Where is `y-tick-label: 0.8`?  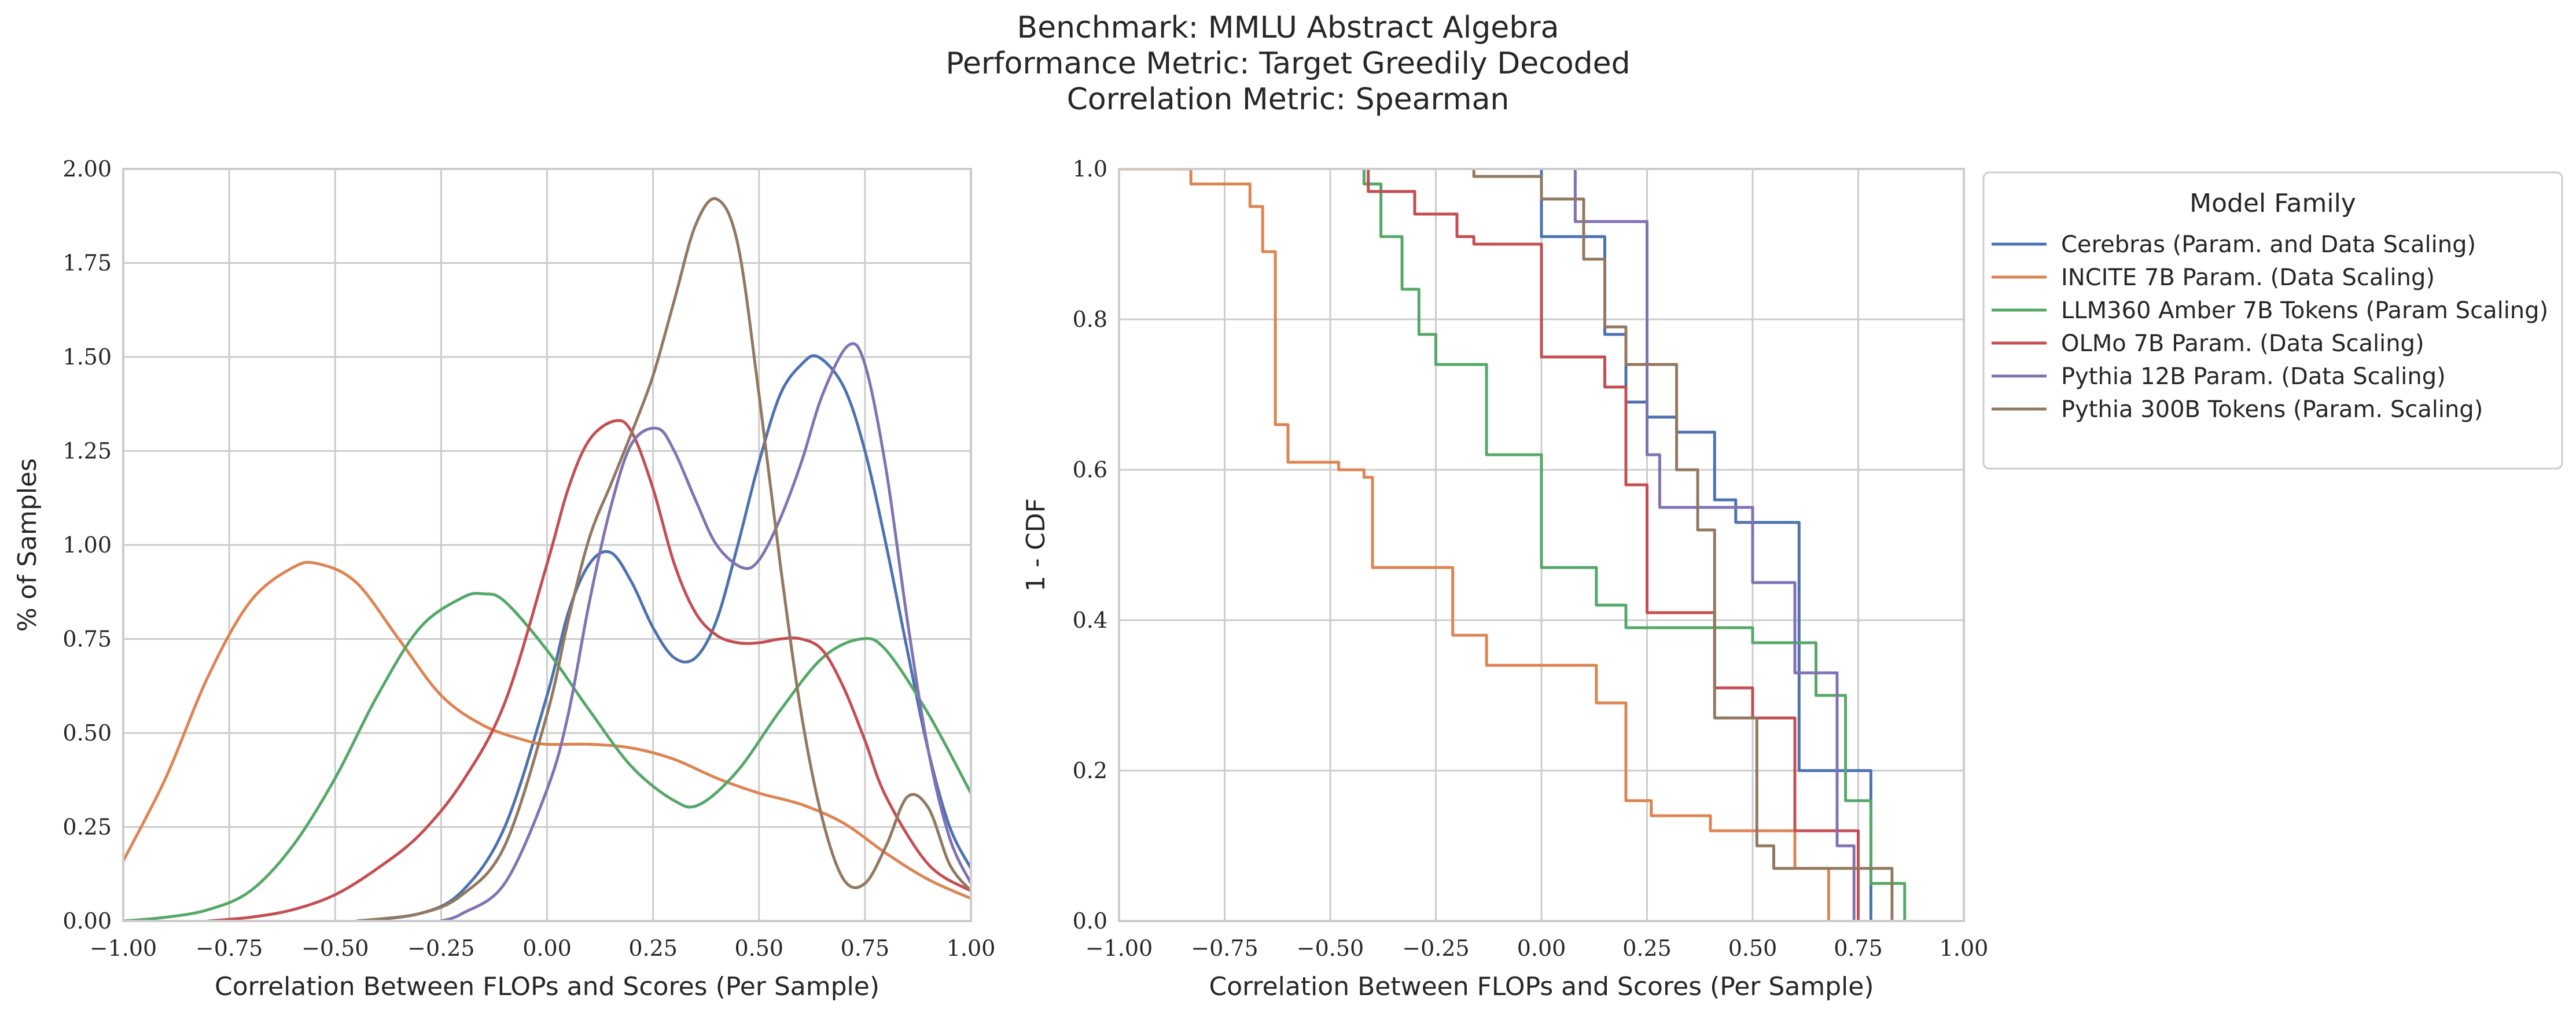 y-tick-label: 0.8 is located at coordinates (1090, 319).